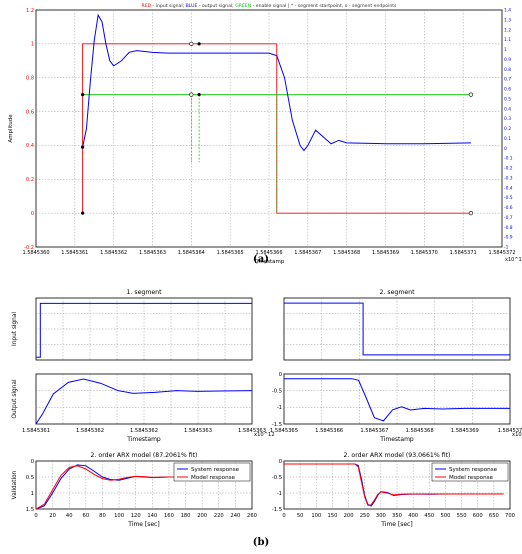 The height and width of the screenshot is (554, 522). I want to click on x-tick-label: 300, so click(381, 516).